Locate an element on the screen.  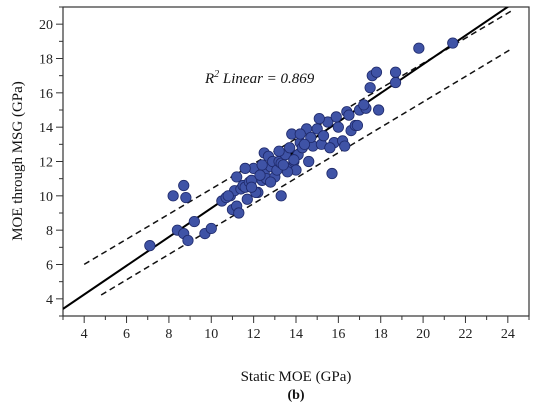
x-tick-label: 20 is located at coordinates (423, 334).